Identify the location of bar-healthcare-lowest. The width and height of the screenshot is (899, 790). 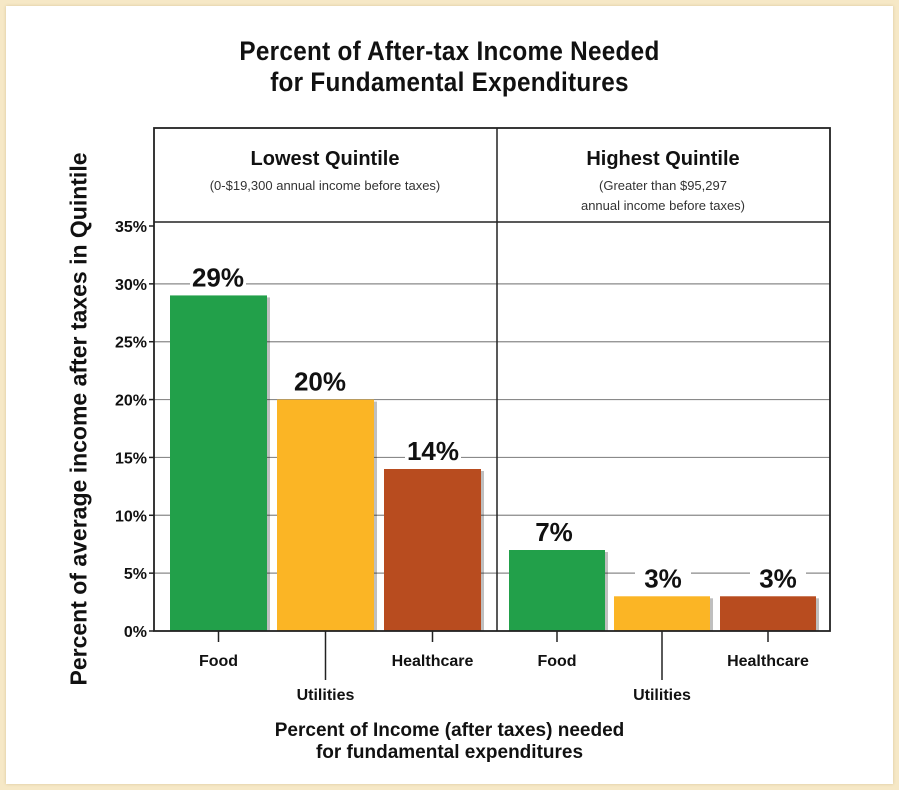
(432, 550).